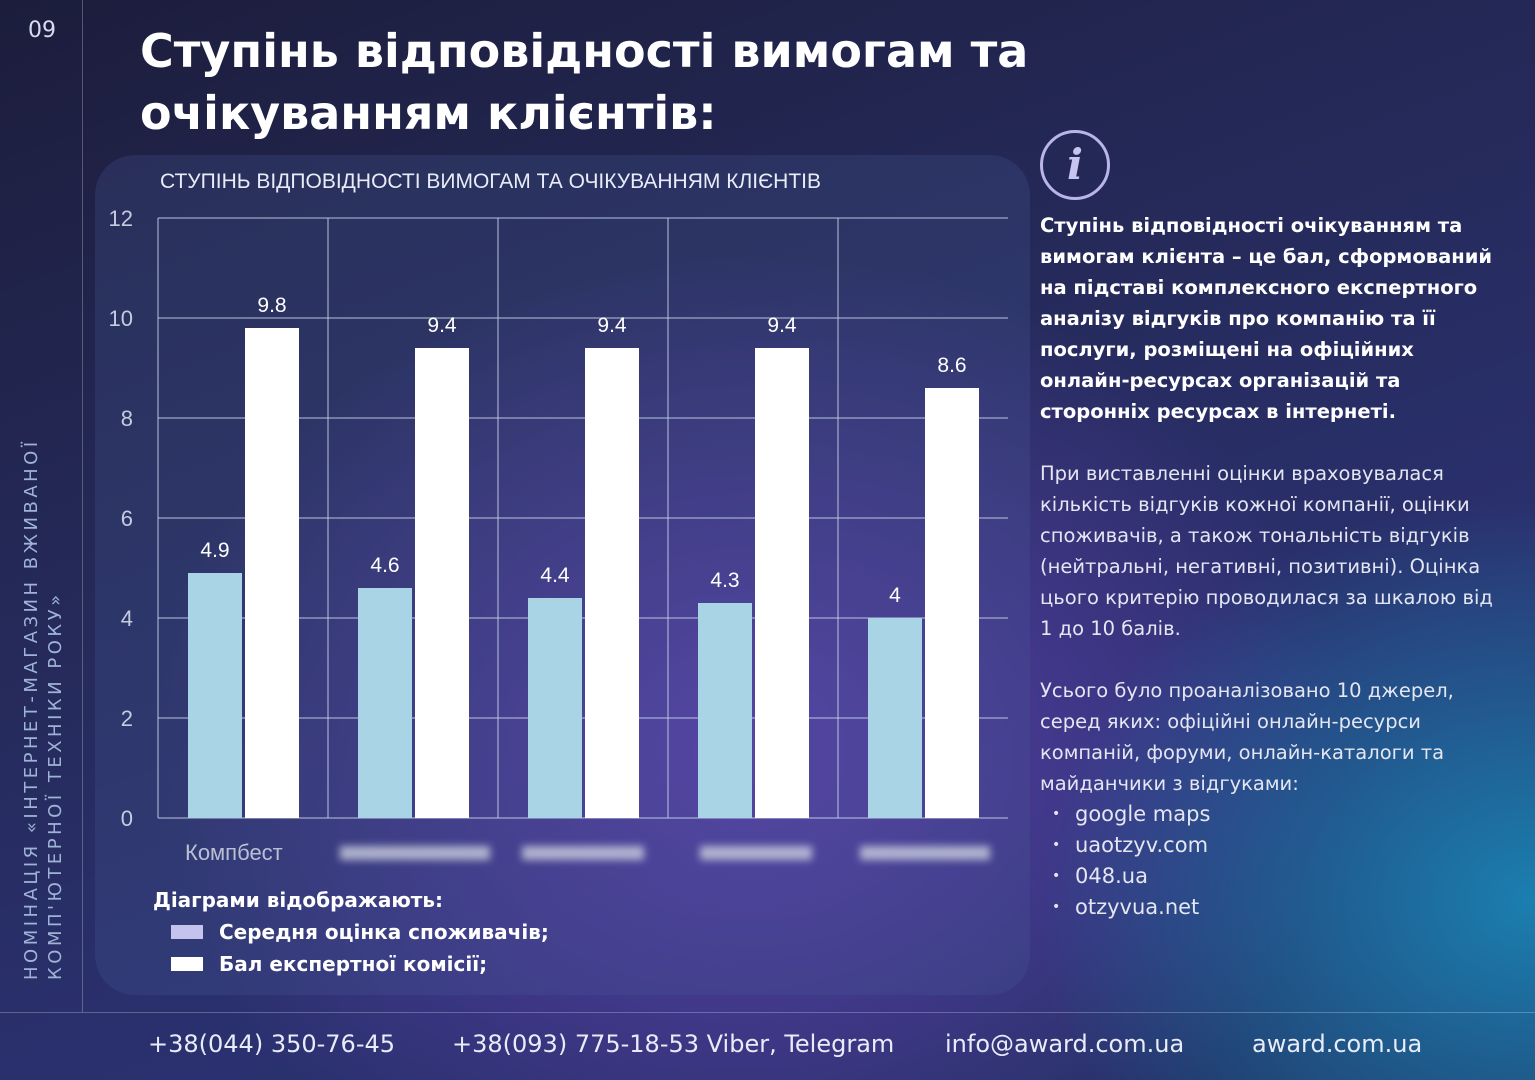 This screenshot has width=1535, height=1080. What do you see at coordinates (127, 518) in the screenshot?
I see `y-tick-label: 6` at bounding box center [127, 518].